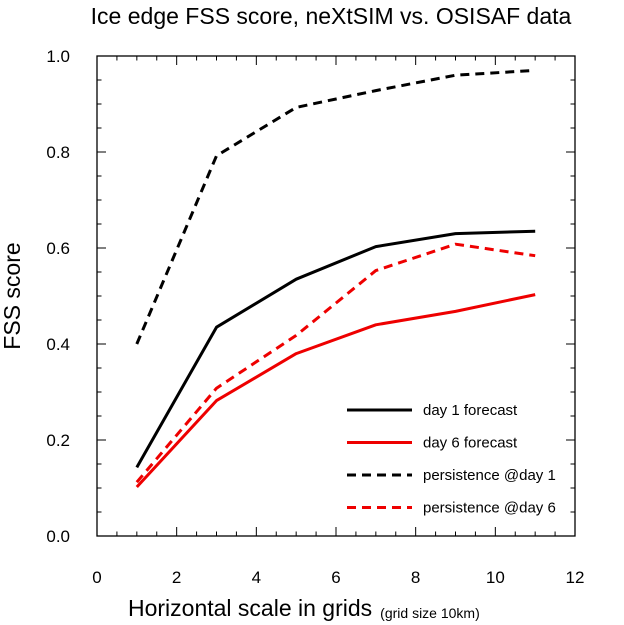  What do you see at coordinates (489, 508) in the screenshot?
I see `legend-label-4: persistence @day 6` at bounding box center [489, 508].